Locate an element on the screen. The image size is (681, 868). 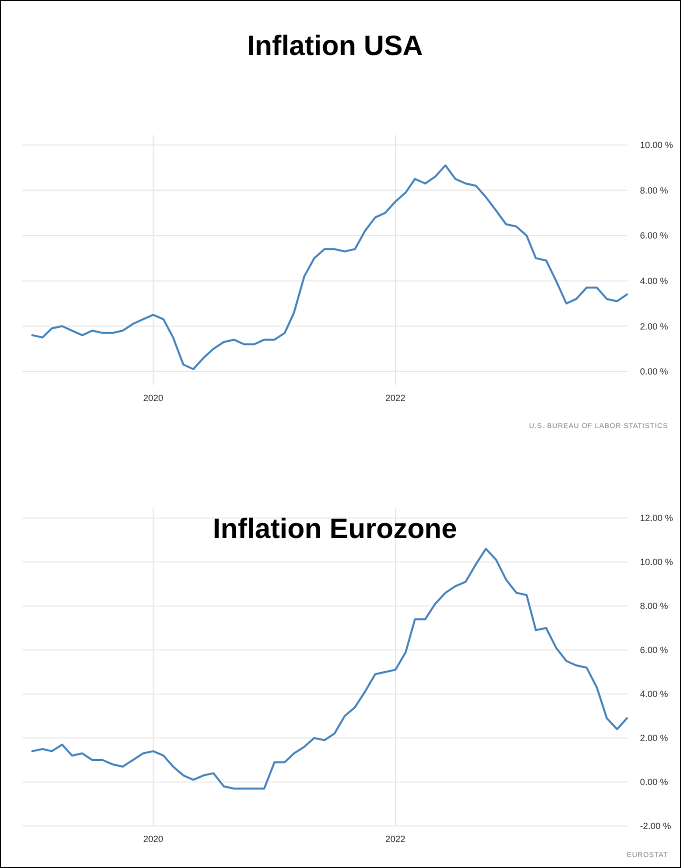
chart-title: Inflation Eurozone is located at coordinates (335, 528).